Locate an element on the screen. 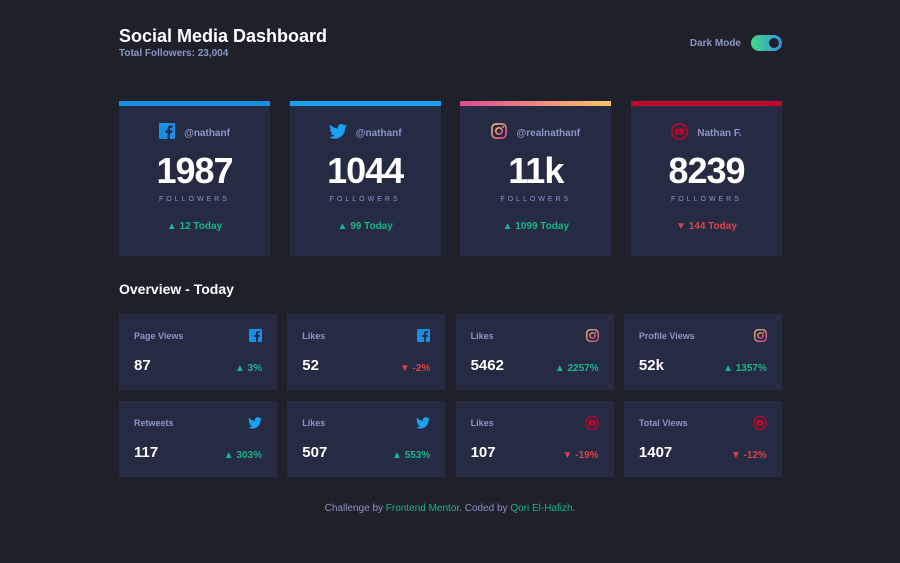  overview-change: ▲ 3% is located at coordinates (248, 368).